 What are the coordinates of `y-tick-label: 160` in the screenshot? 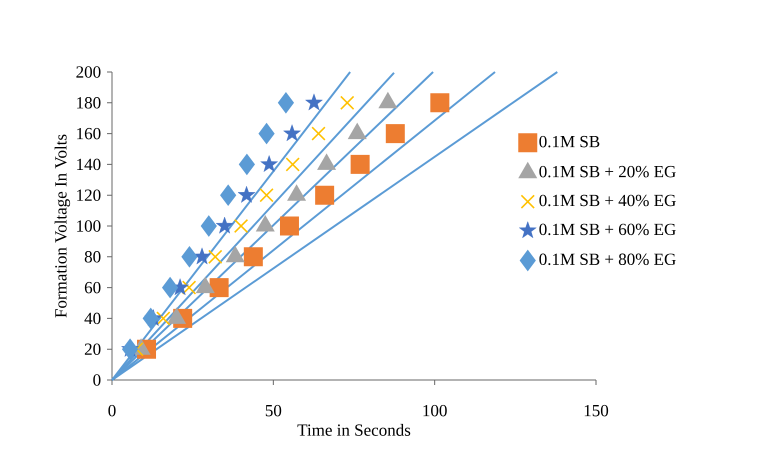 It's located at (88, 134).